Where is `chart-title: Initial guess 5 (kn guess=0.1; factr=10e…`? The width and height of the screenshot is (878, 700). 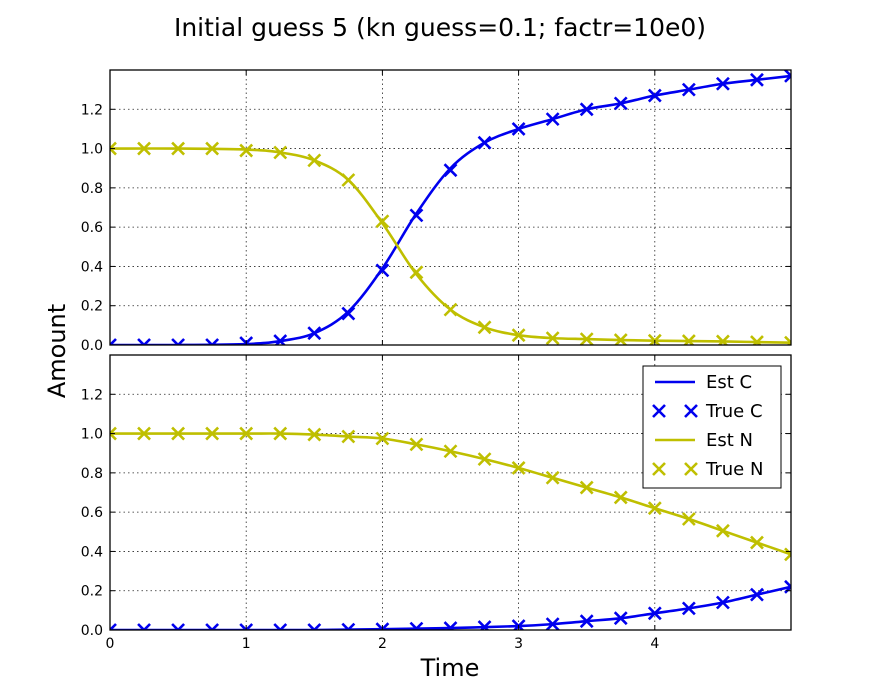 chart-title: Initial guess 5 (kn guess=0.1; factr=10e… is located at coordinates (440, 27).